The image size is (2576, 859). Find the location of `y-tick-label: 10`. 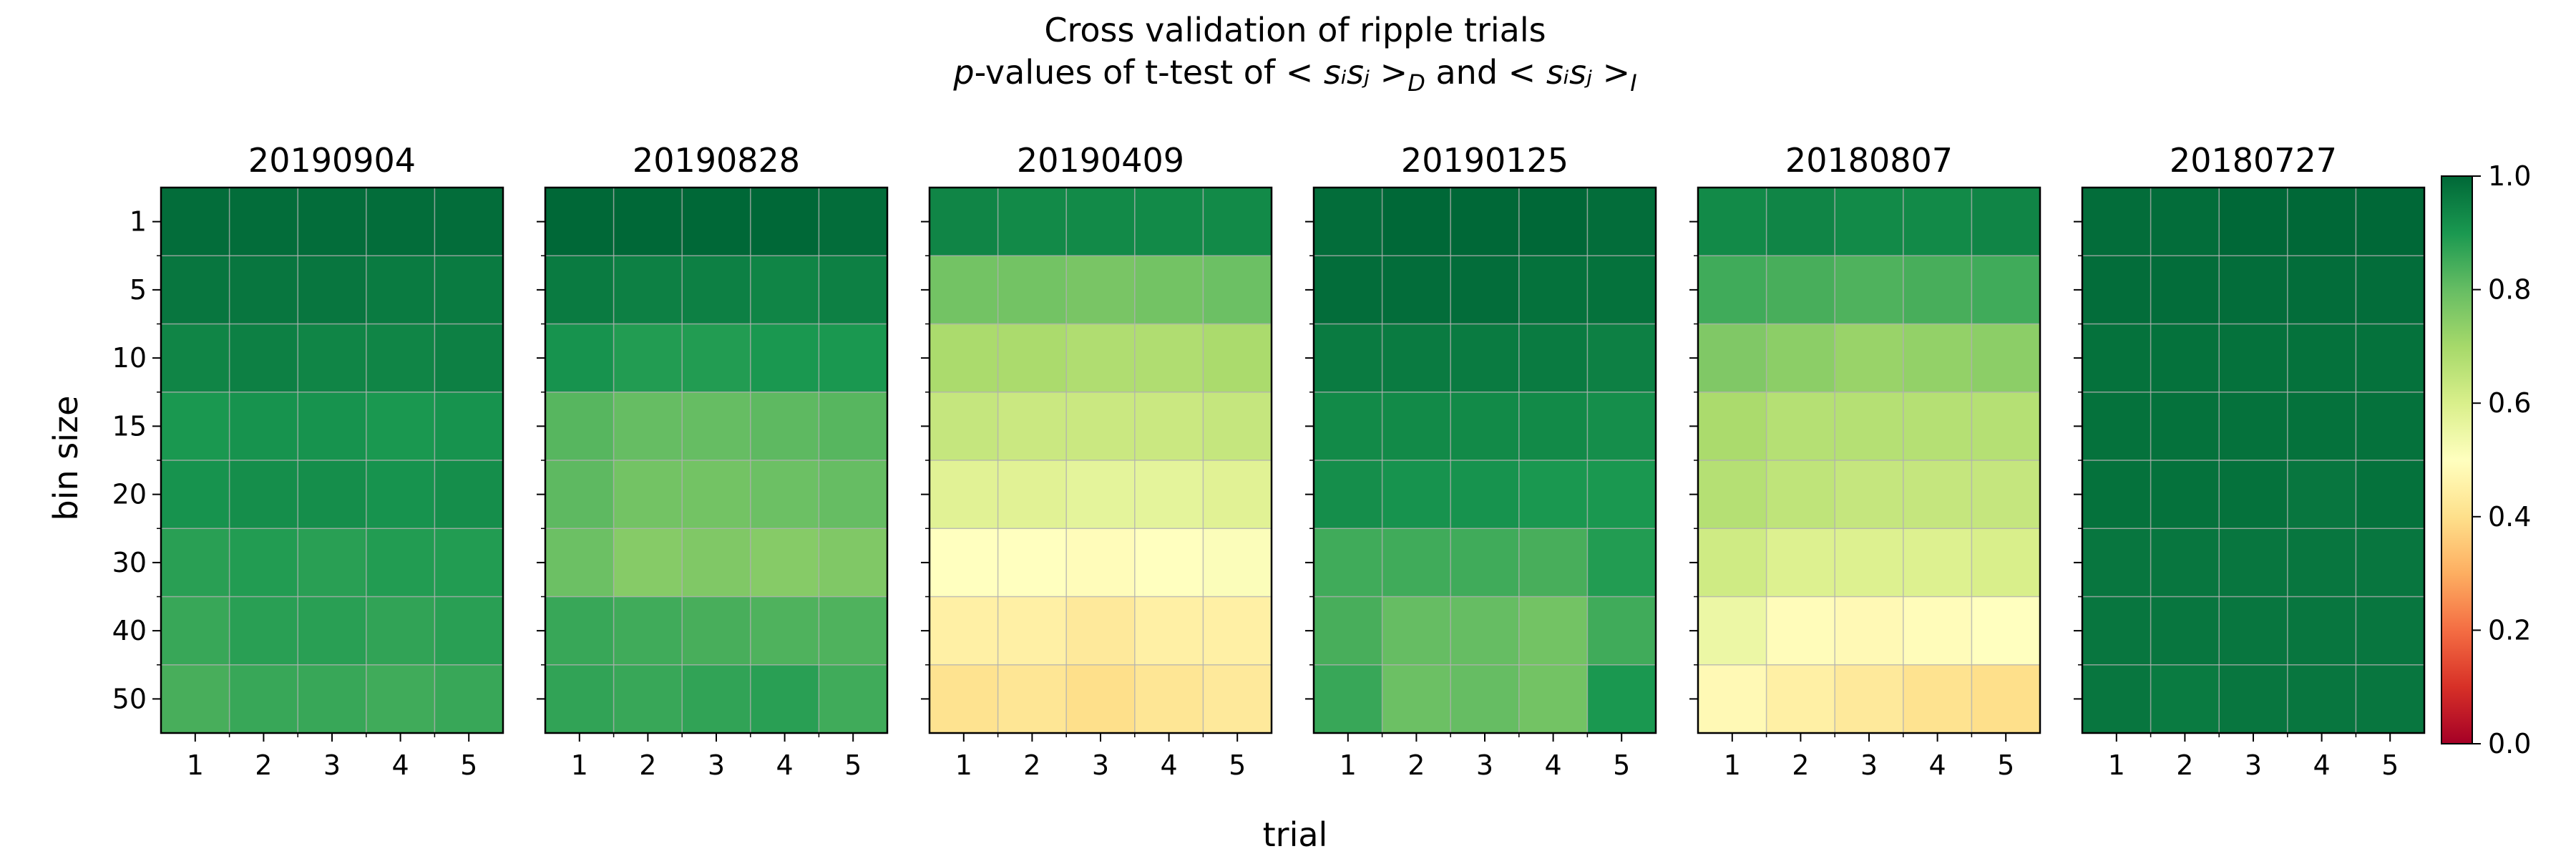

y-tick-label: 10 is located at coordinates (129, 358).